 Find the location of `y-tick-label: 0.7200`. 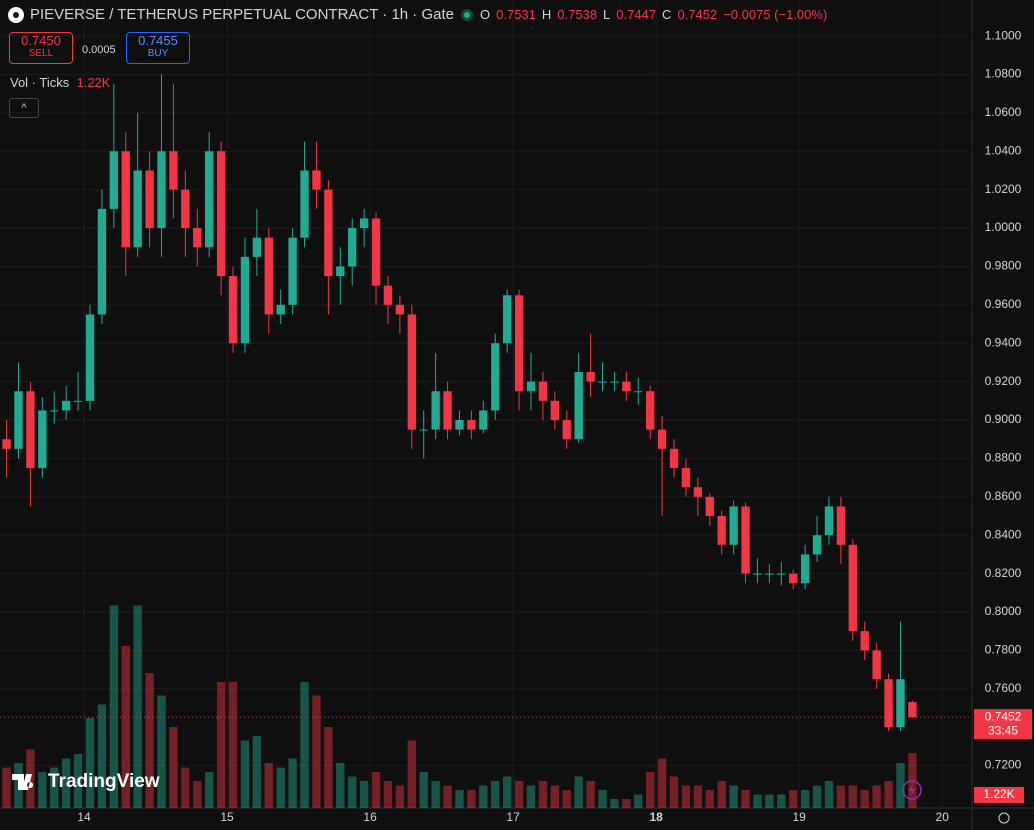

y-tick-label: 0.7200 is located at coordinates (1003, 765).